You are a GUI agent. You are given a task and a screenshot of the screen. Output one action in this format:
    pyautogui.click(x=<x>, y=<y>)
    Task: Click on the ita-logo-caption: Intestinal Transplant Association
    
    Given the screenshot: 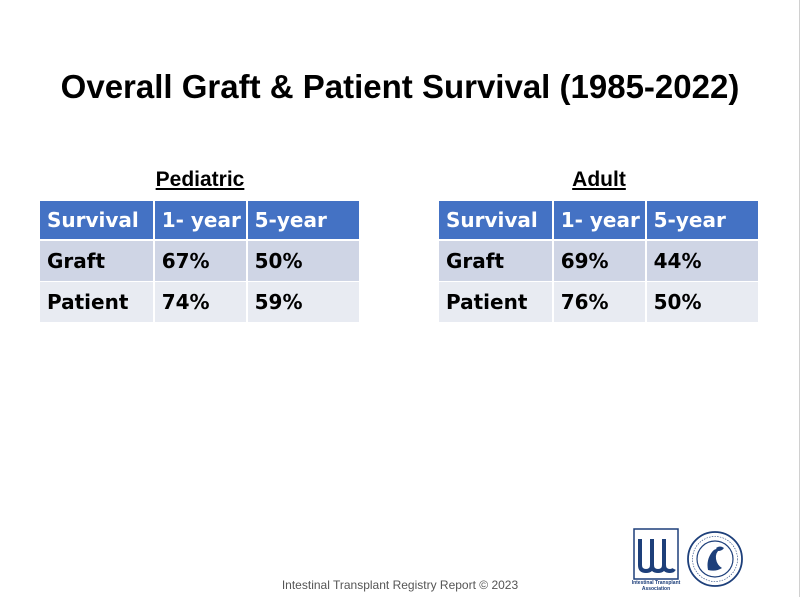 What is the action you would take?
    pyautogui.click(x=656, y=586)
    